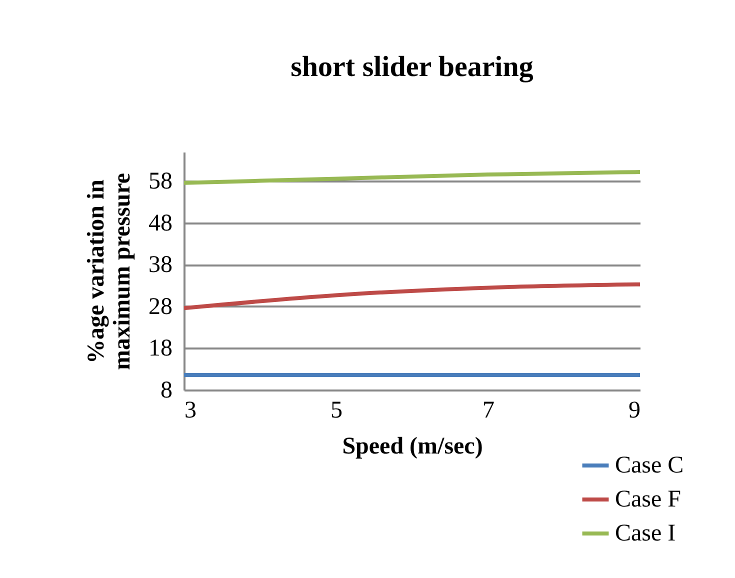 The image size is (735, 578). Describe the element at coordinates (645, 533) in the screenshot. I see `legend-label: Case I` at that location.